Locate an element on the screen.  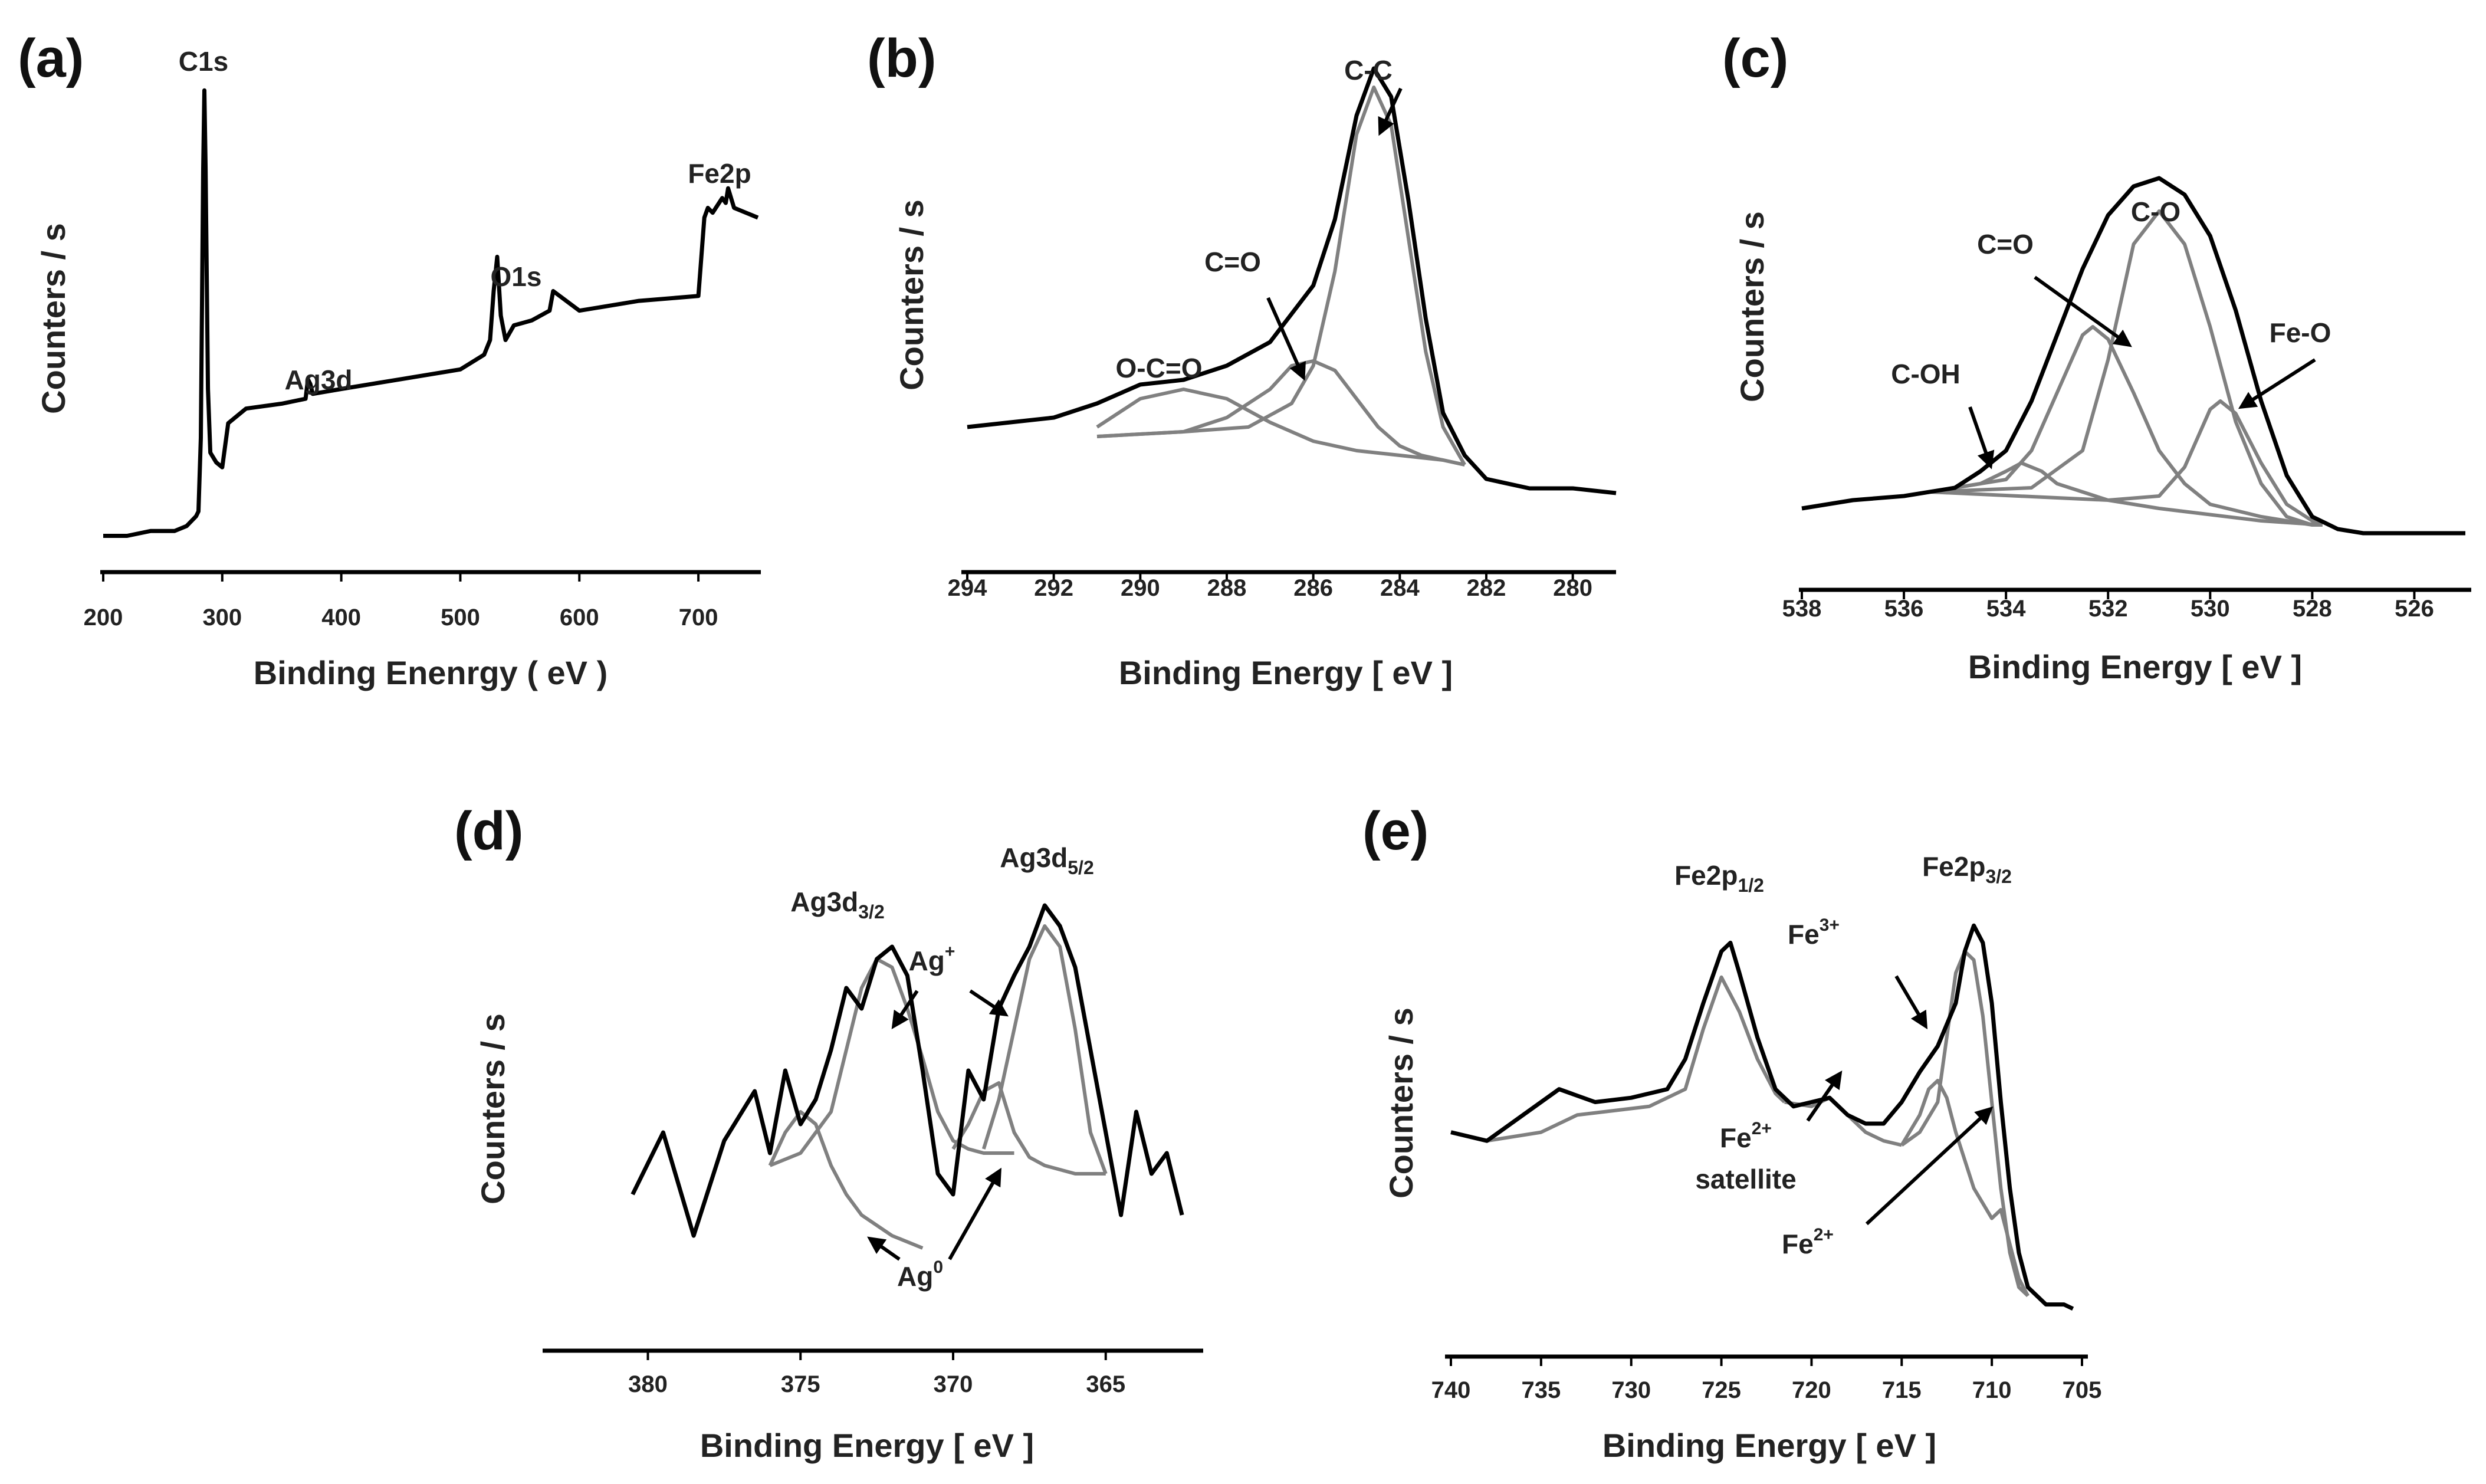
panel-a-y-axis-title: Counters / s is located at coordinates (53, 318).